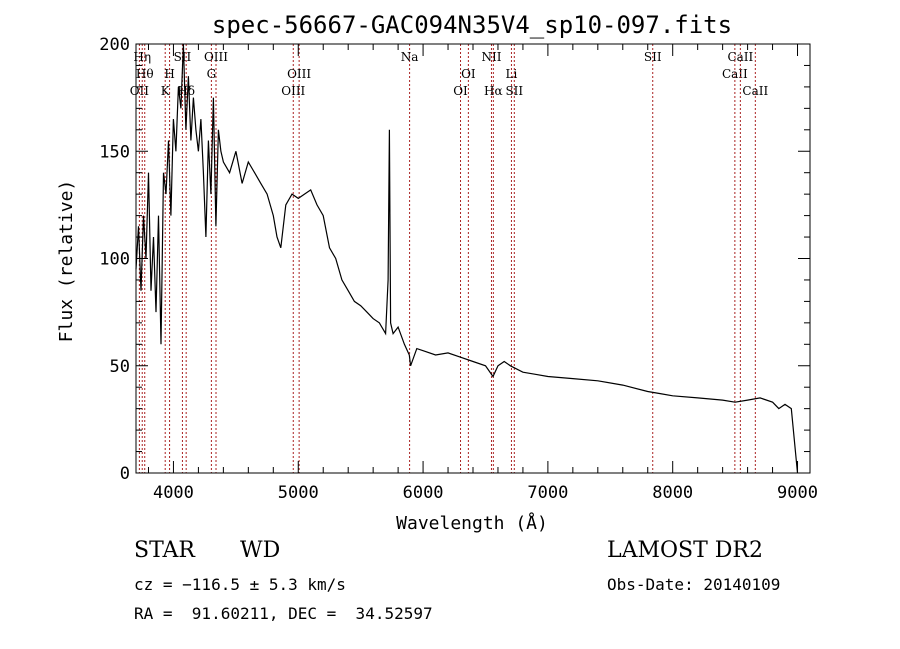 The width and height of the screenshot is (900, 649). I want to click on x-tick-label-0: 4000, so click(173, 493).